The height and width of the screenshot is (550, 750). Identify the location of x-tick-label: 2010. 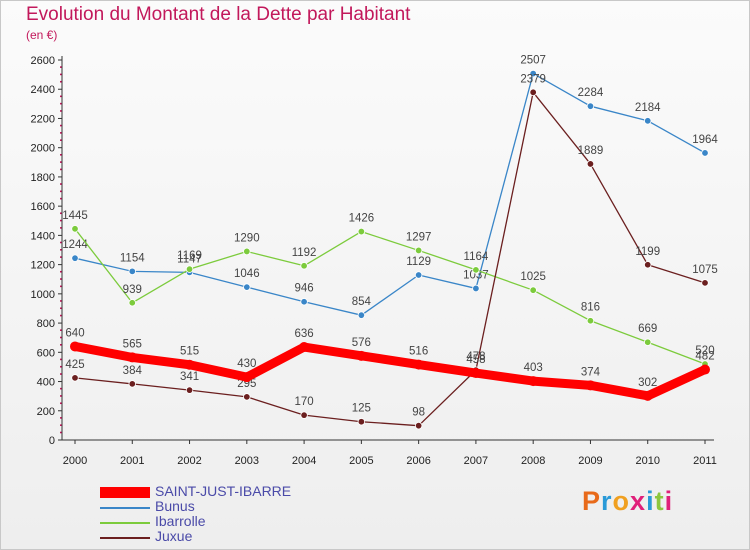
(647, 461).